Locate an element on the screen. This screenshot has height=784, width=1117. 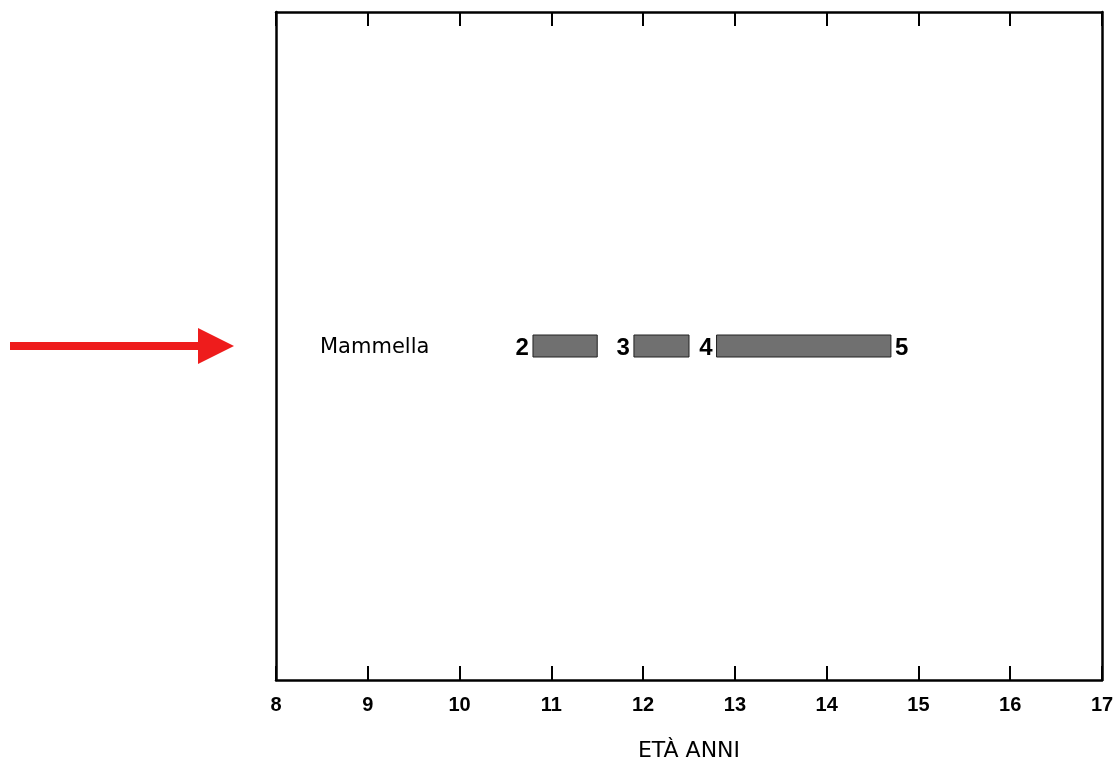
annotation: 3 is located at coordinates (623, 346).